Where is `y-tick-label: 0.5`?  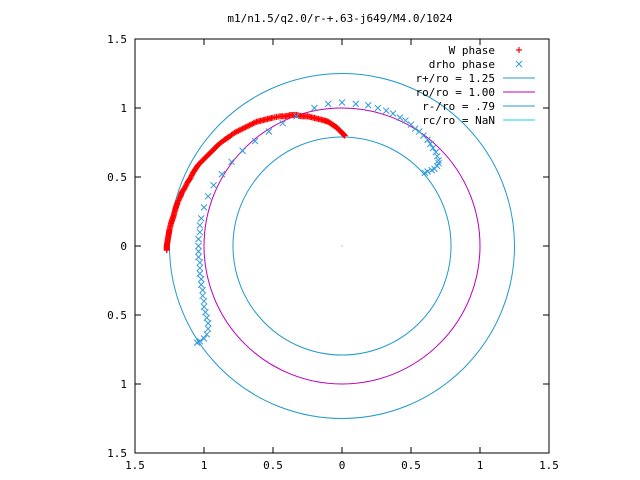 y-tick-label: 0.5 is located at coordinates (117, 315).